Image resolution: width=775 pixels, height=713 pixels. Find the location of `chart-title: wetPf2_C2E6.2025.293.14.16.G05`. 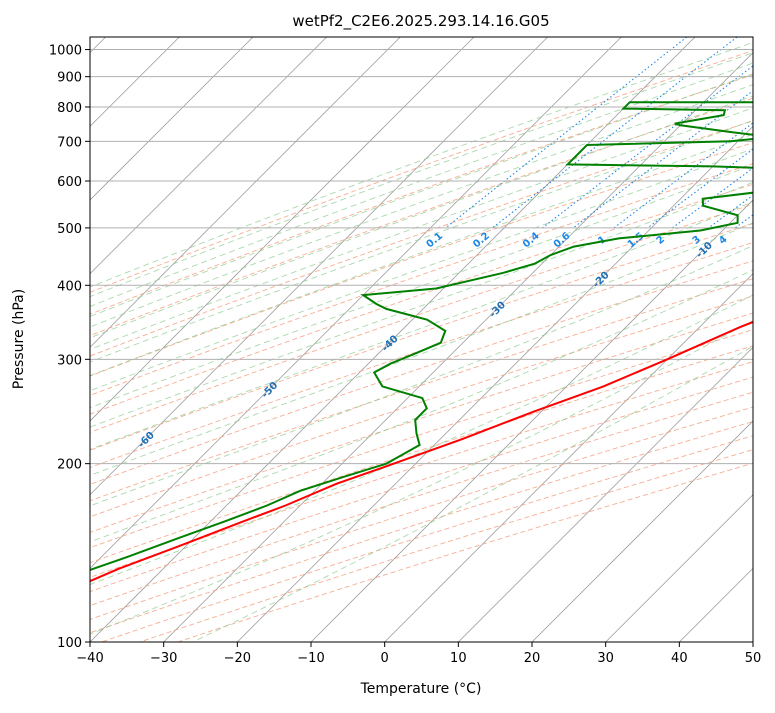

chart-title: wetPf2_C2E6.2025.293.14.16.G05 is located at coordinates (420, 21).